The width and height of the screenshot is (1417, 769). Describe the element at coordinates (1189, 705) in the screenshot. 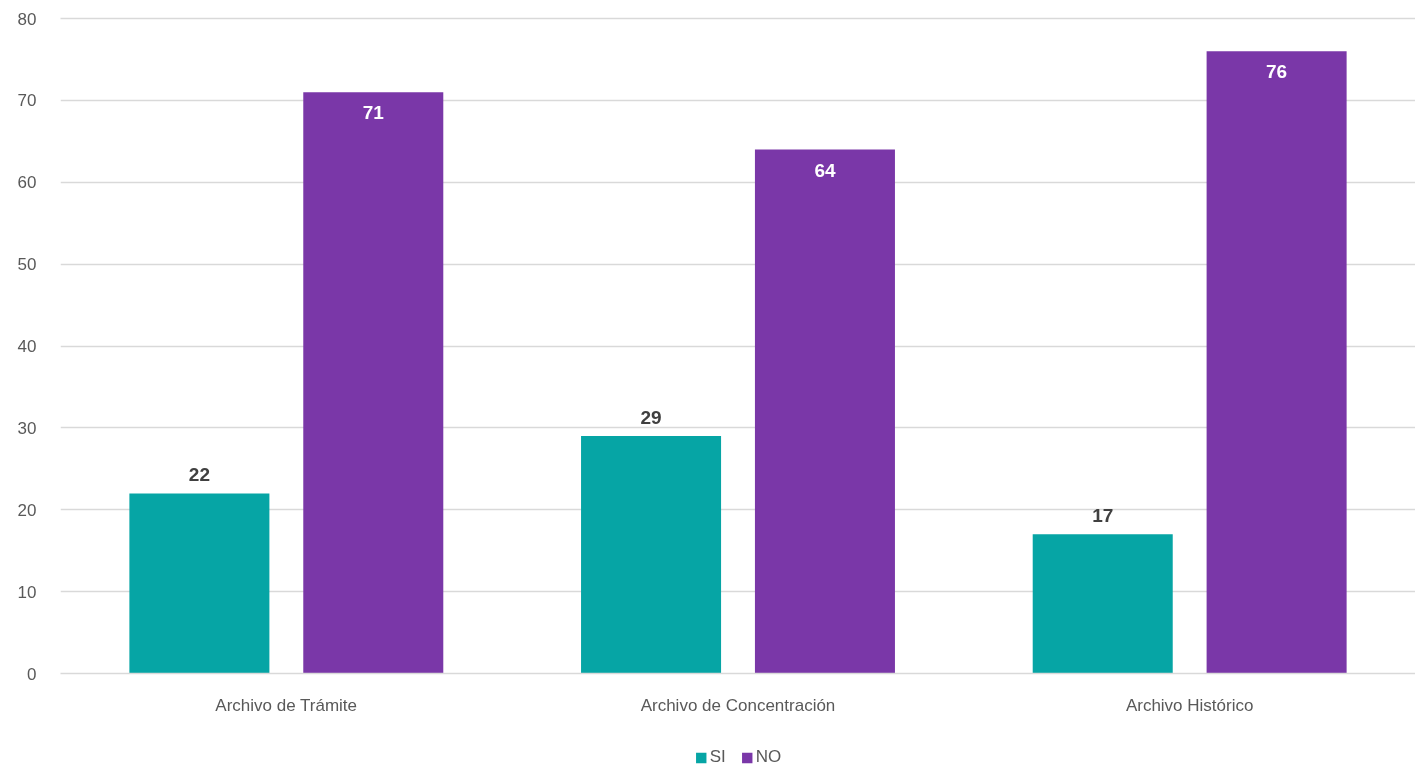

I see `x-tick-label: Archivo Histórico` at that location.